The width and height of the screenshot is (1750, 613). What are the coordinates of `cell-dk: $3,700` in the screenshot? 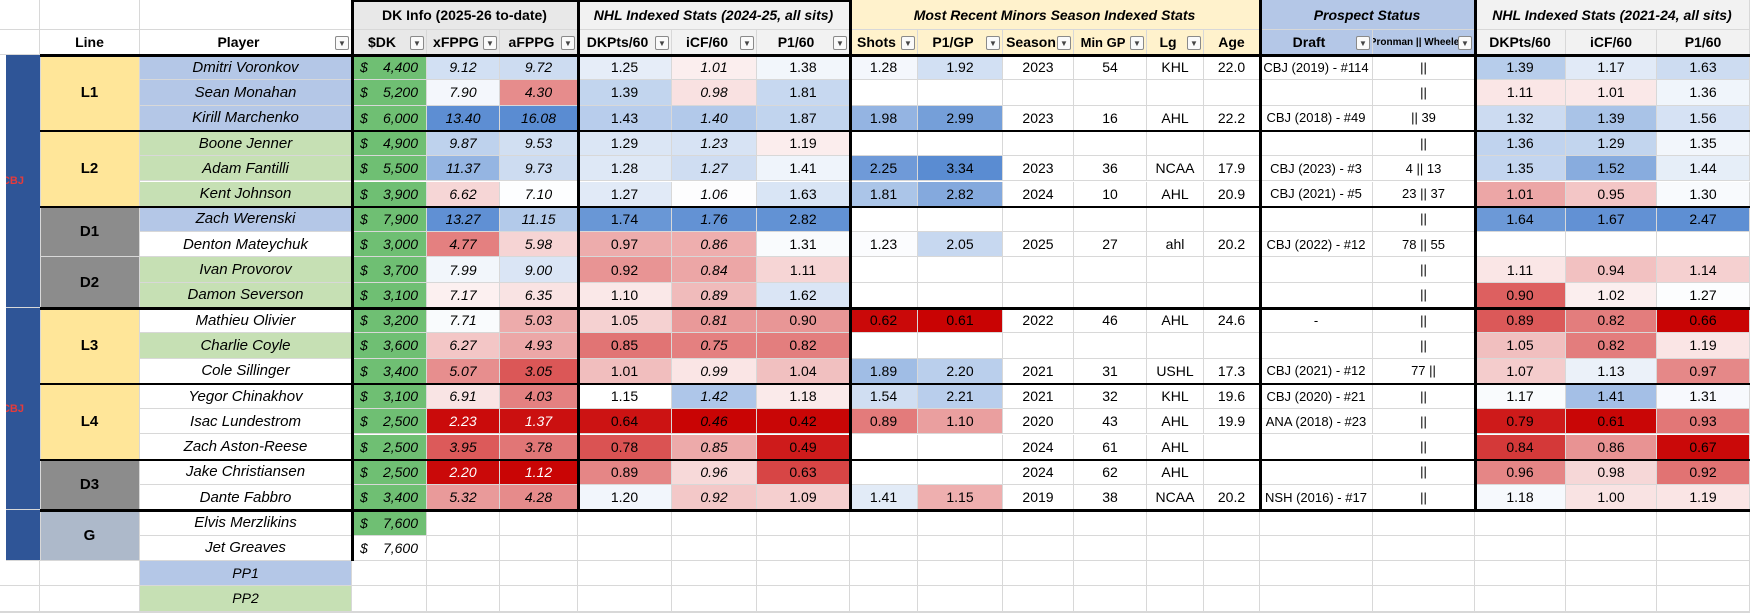 It's located at (389, 270).